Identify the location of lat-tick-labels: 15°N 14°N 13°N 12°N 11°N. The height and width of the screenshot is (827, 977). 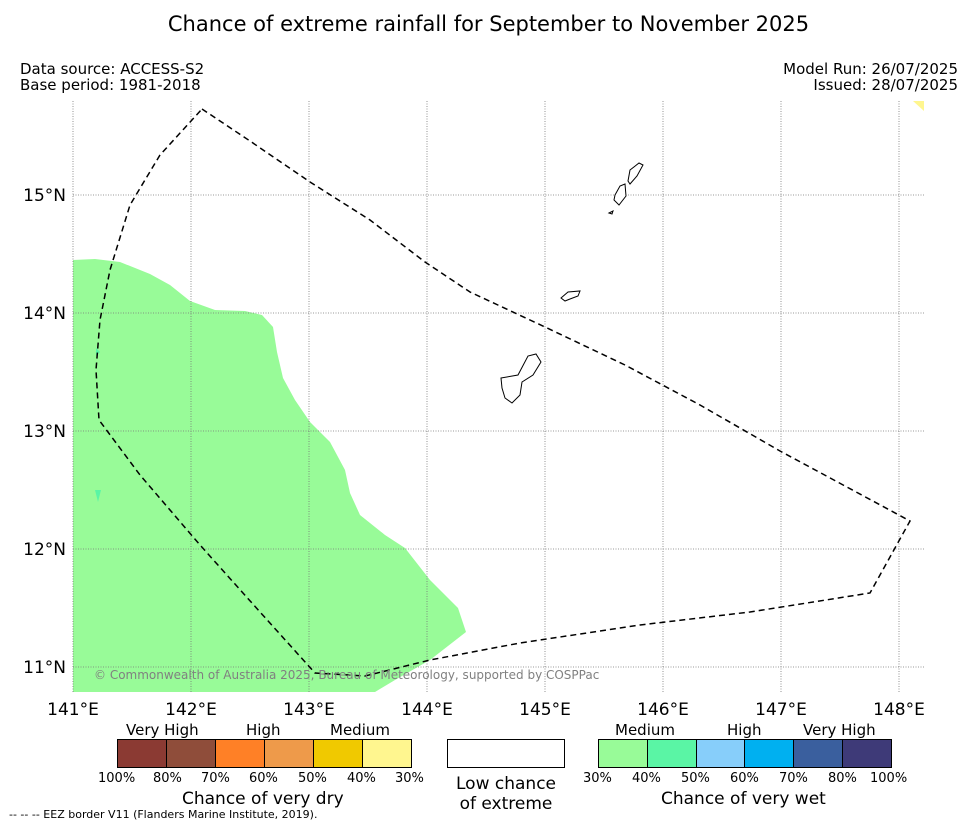
(44, 432).